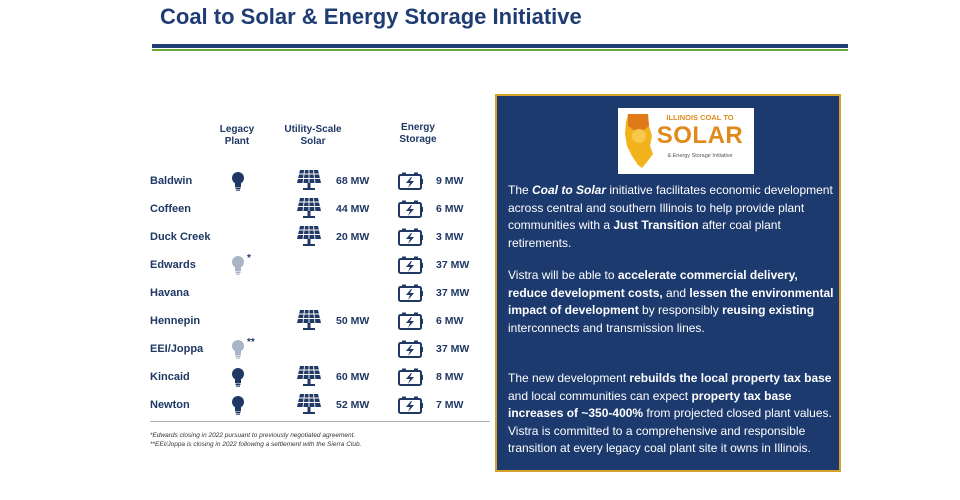 This screenshot has height=500, width=960. I want to click on storage-capacity: 3 MW, so click(450, 237).